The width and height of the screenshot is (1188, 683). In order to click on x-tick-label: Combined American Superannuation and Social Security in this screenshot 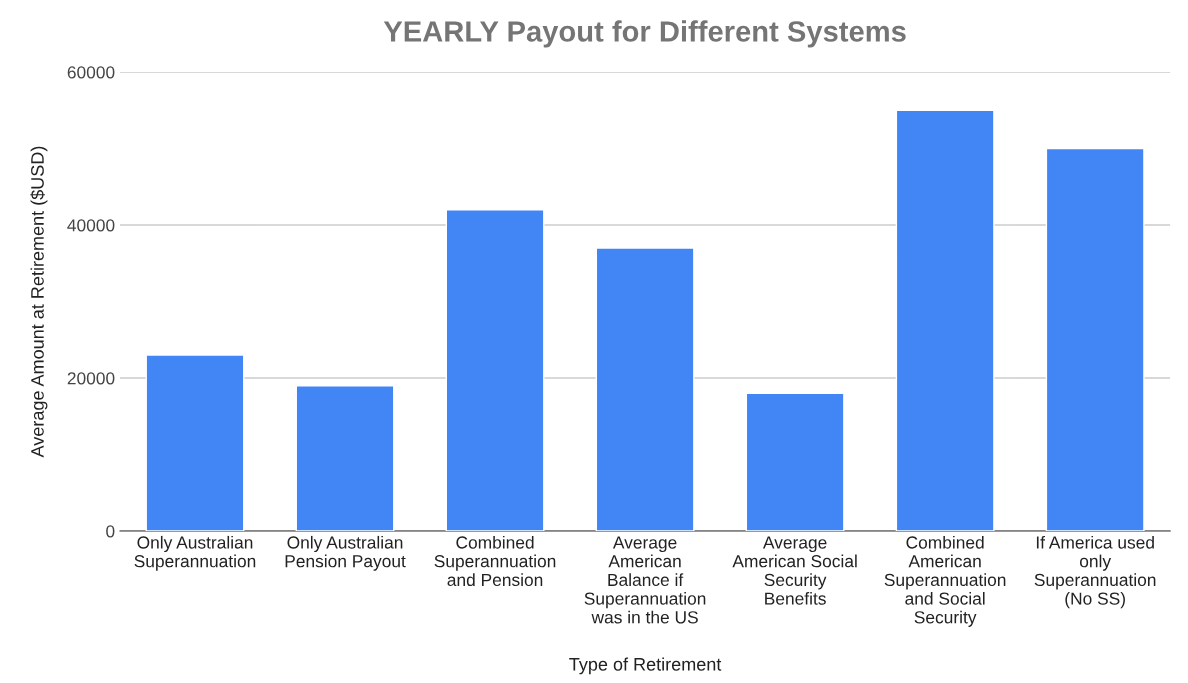, I will do `click(945, 581)`.